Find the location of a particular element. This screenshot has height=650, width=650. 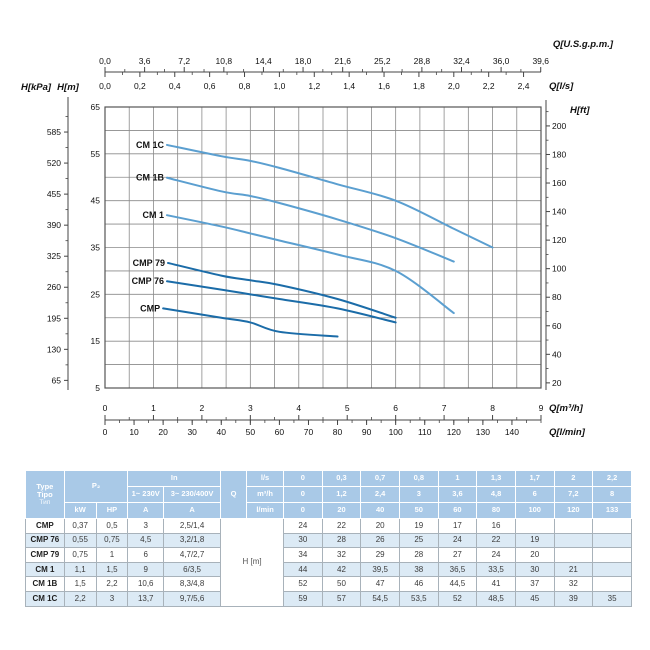

q-value-cell: 0,3 is located at coordinates (341, 478).